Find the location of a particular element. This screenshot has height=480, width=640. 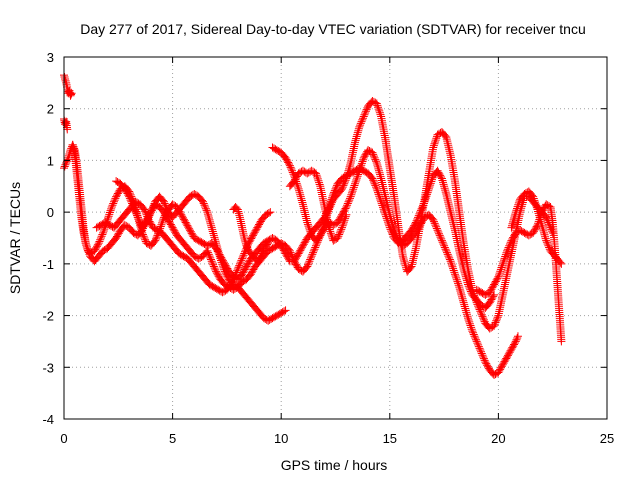

y-tick-label: 0 is located at coordinates (50, 212).